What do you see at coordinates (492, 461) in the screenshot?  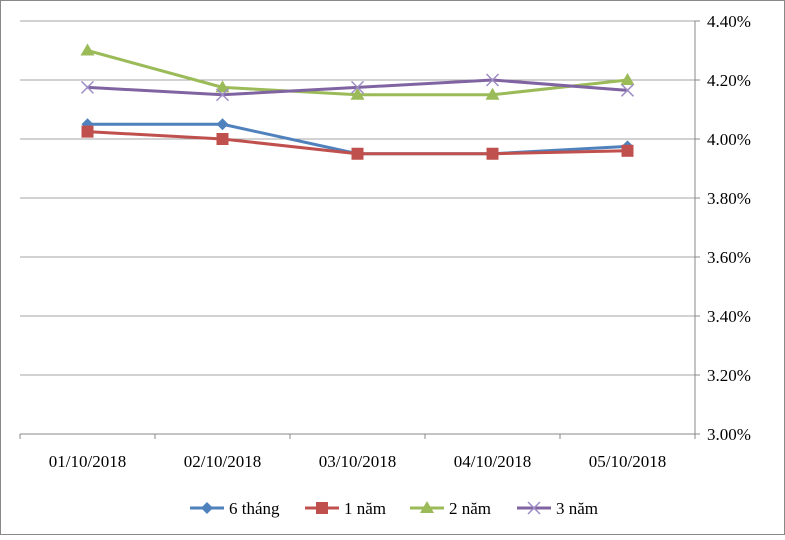 I see `x-tick-label: 04/10/2018` at bounding box center [492, 461].